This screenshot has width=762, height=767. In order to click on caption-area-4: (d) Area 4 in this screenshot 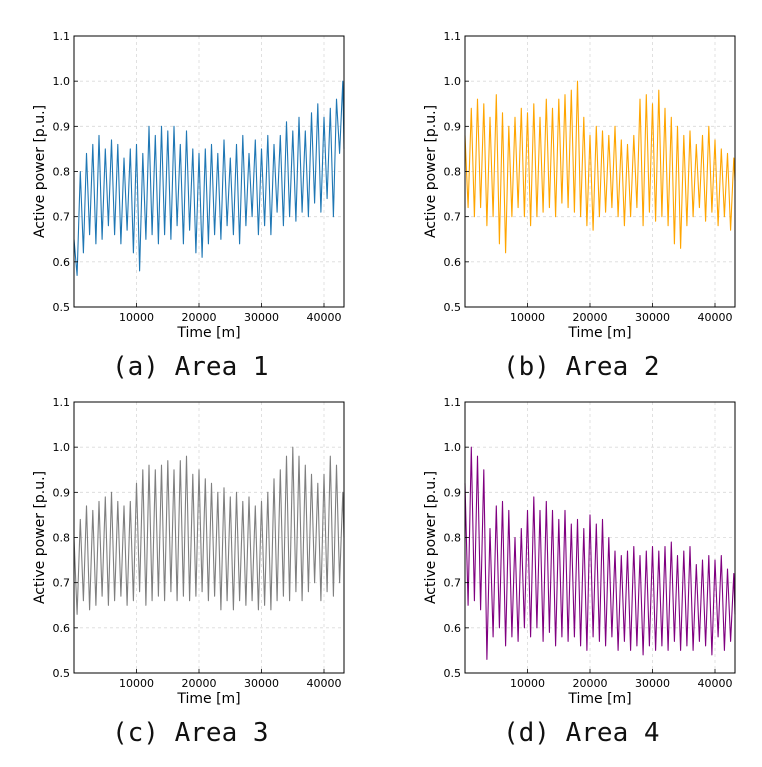, I will do `click(581, 733)`.